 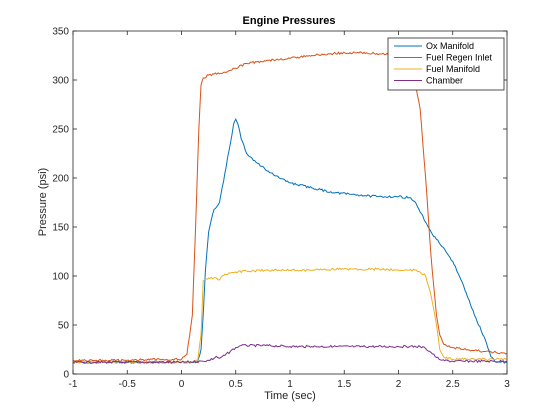 I want to click on x-tick-label: -0.5, so click(x=128, y=384).